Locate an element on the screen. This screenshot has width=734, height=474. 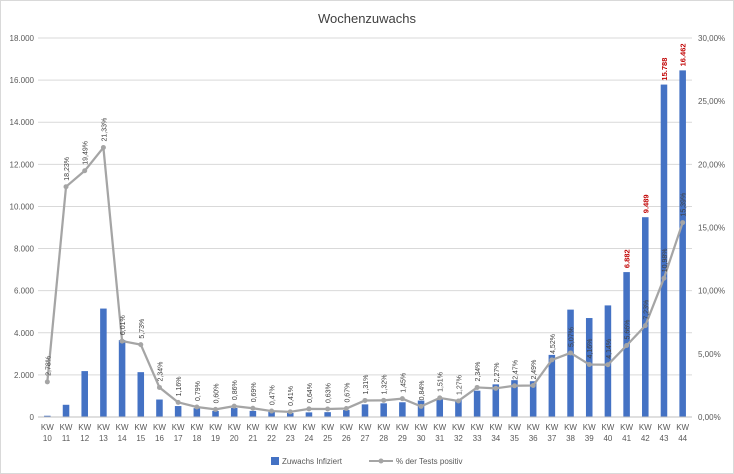
line-data-label: 1,31% is located at coordinates (366, 385).